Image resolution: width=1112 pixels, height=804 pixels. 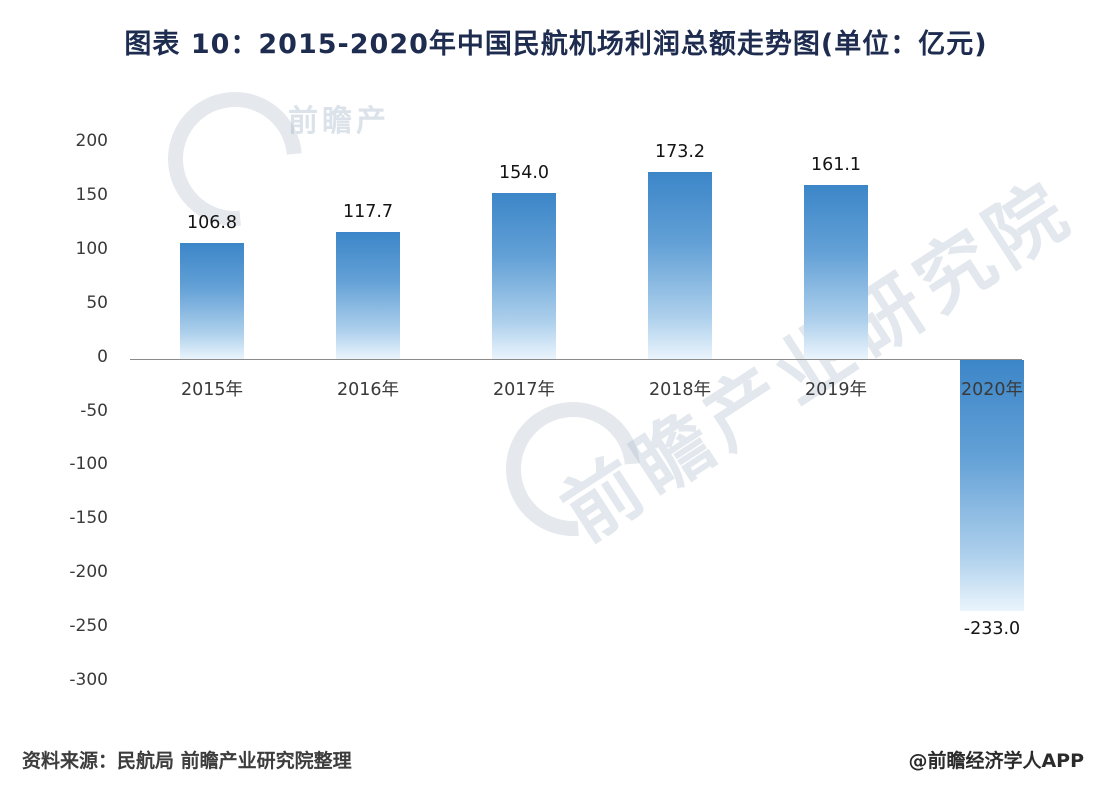 What do you see at coordinates (102, 356) in the screenshot?
I see `y-tick-label: 0` at bounding box center [102, 356].